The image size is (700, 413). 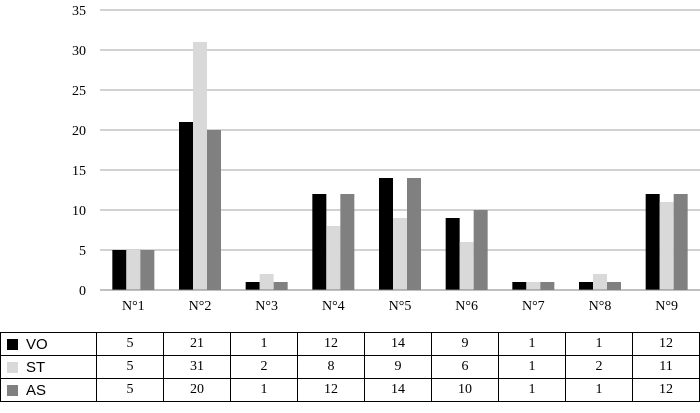 I want to click on table-row: VO 5 21 1 12 14 9 1 1 12, so click(x=350, y=344).